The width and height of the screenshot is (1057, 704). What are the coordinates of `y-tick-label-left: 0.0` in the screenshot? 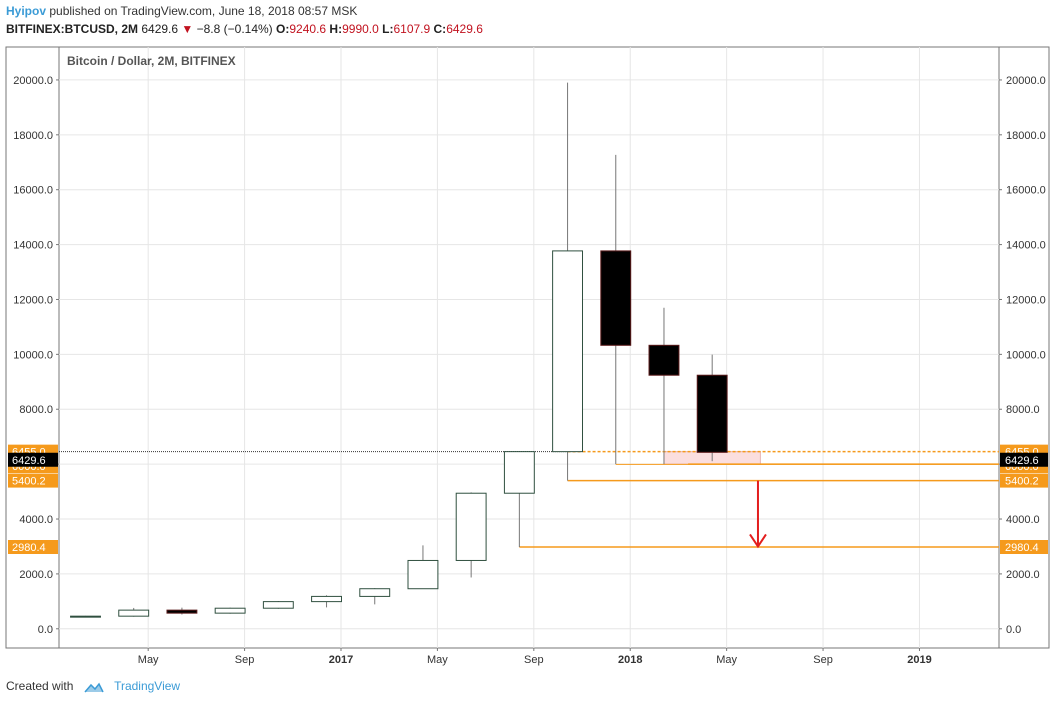 It's located at (45, 630).